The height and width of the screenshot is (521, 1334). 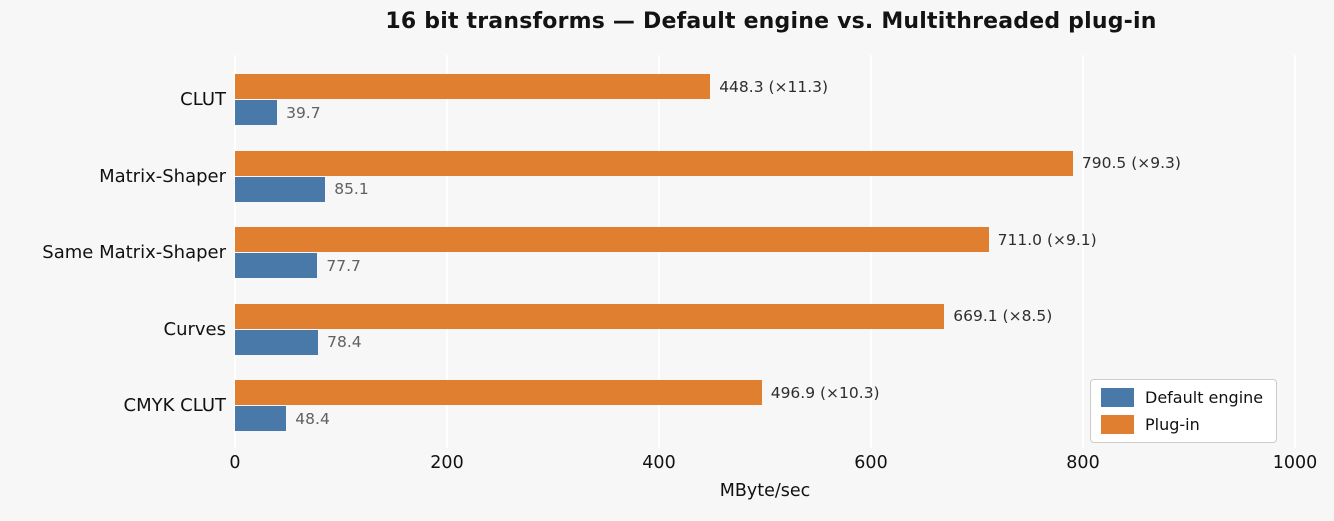 What do you see at coordinates (1295, 463) in the screenshot?
I see `x-tick-label: 1000` at bounding box center [1295, 463].